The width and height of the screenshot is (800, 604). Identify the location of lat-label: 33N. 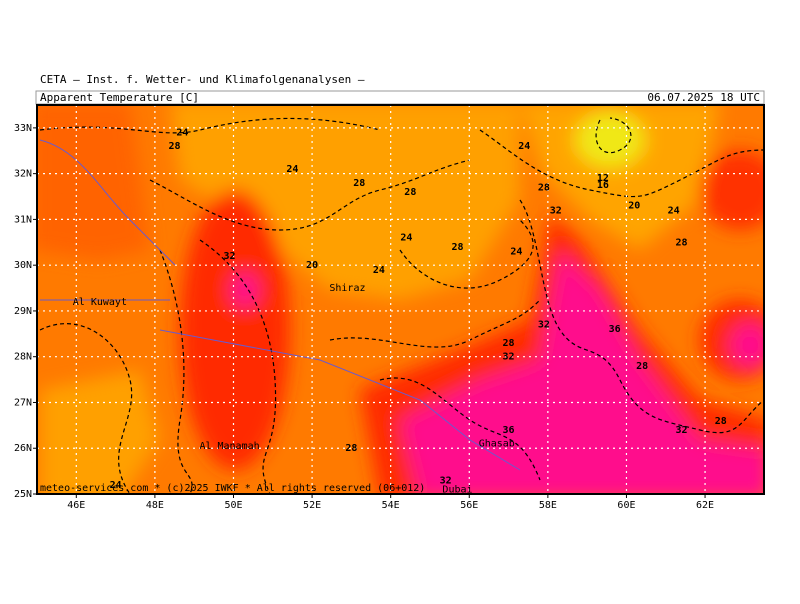
(23, 128).